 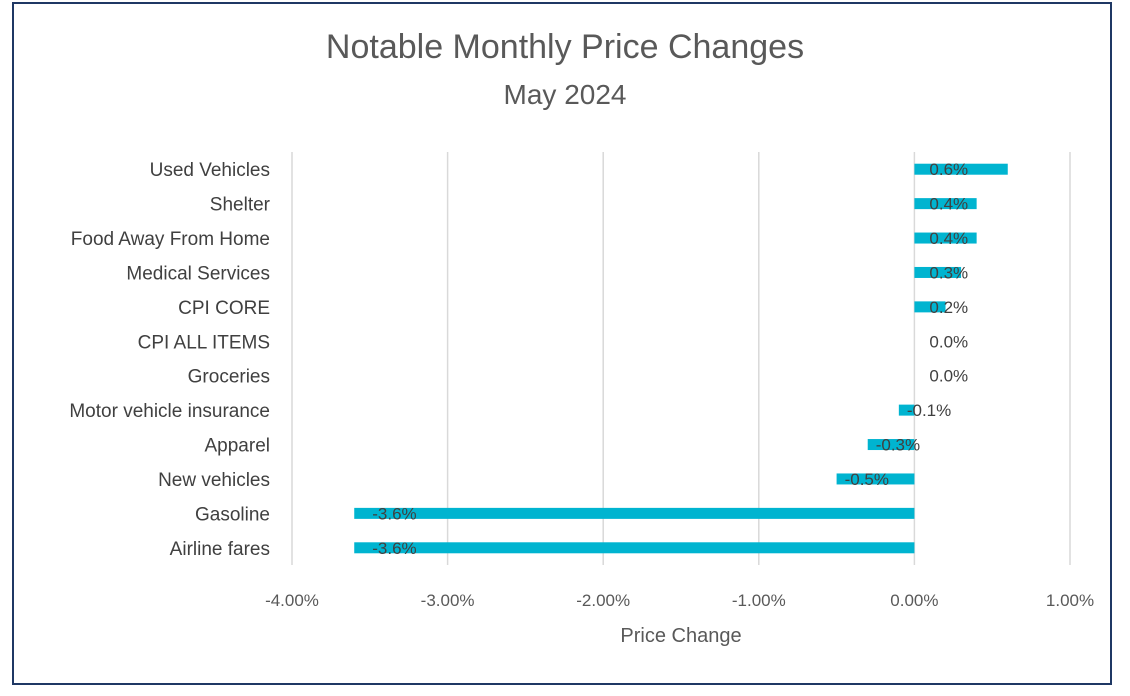 I want to click on x-tick-label: -4.00%, so click(x=292, y=600).